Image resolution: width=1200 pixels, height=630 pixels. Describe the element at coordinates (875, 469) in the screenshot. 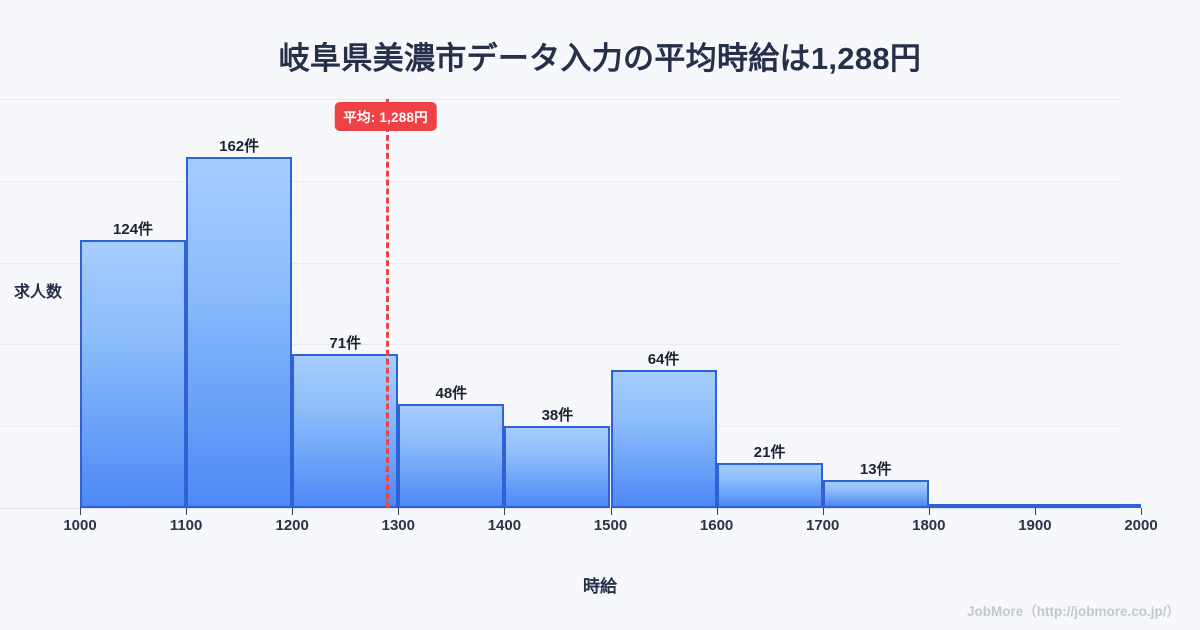

I see `bar-value-label: 13件` at that location.